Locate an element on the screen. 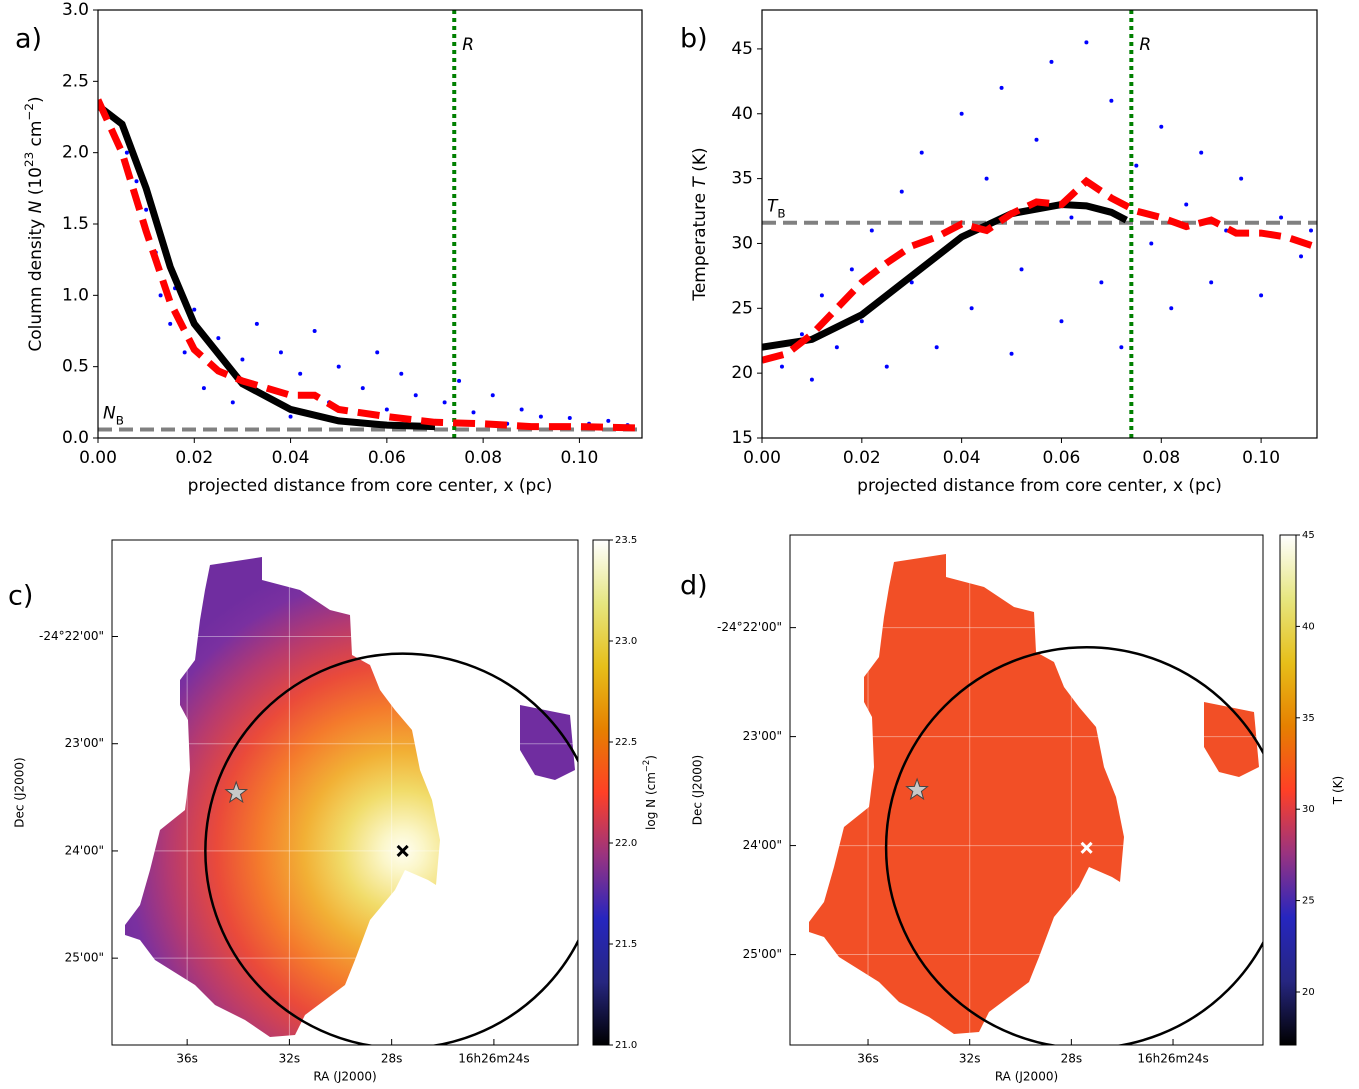 The height and width of the screenshot is (1089, 1359). colorbar-tick-label: 40 is located at coordinates (1308, 626).